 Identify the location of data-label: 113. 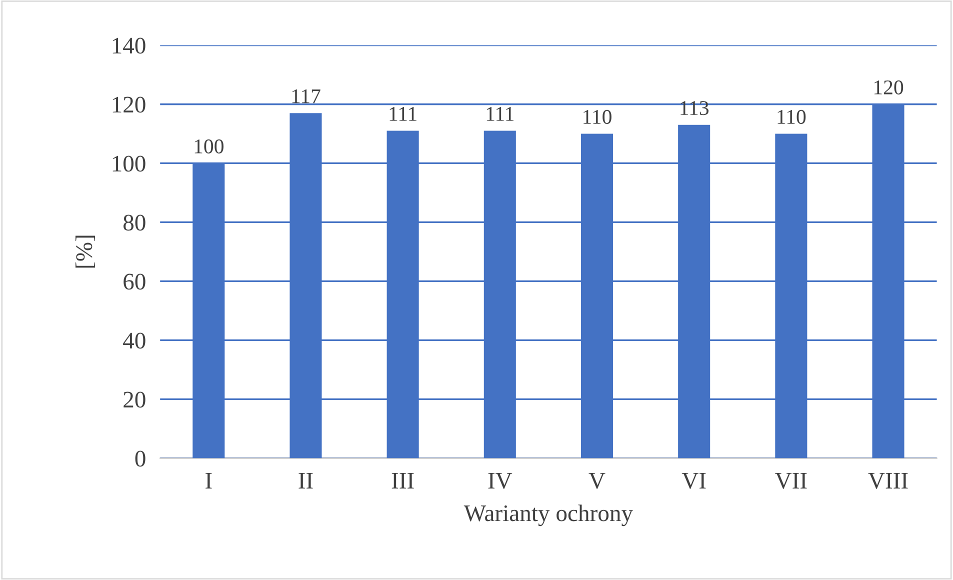
(694, 108).